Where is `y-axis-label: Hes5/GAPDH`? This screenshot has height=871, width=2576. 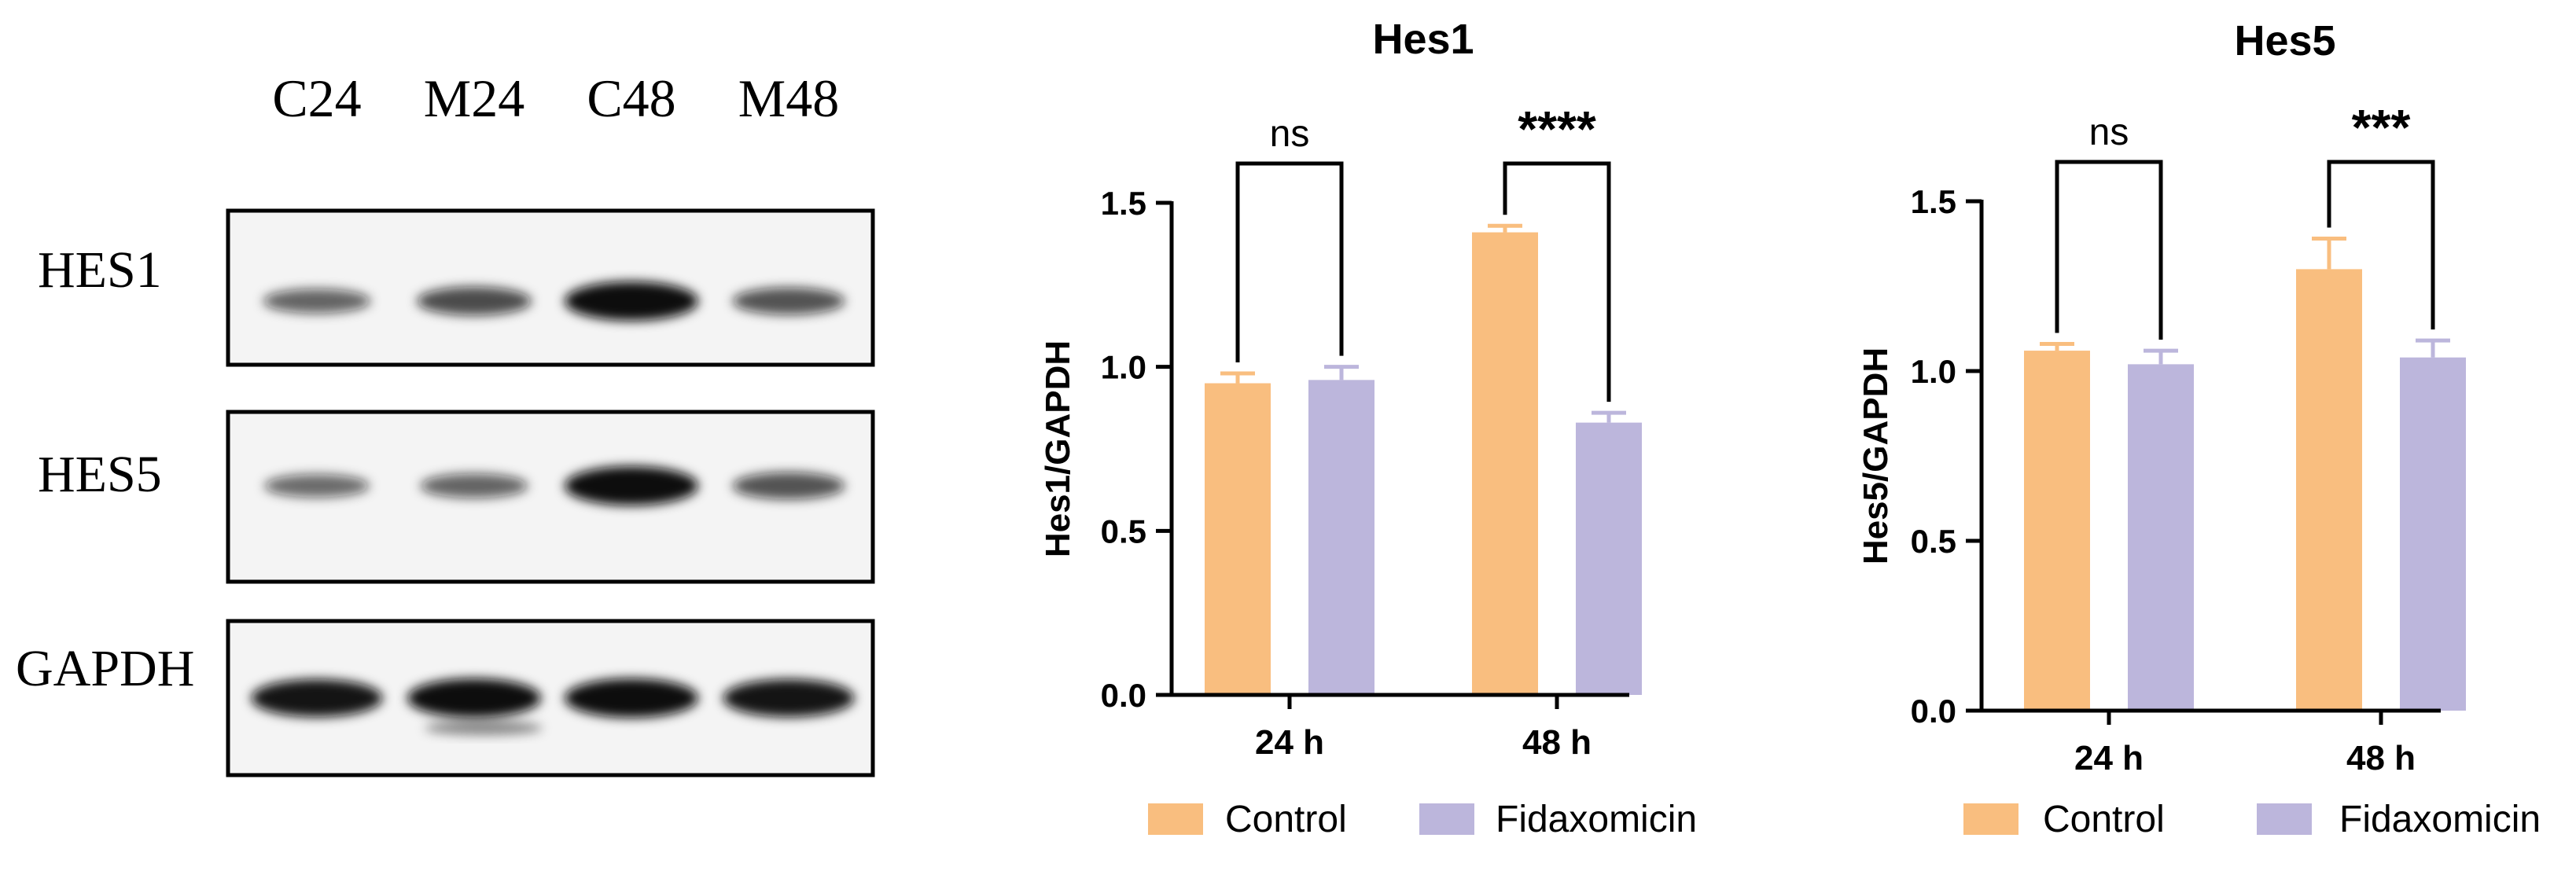
y-axis-label: Hes5/GAPDH is located at coordinates (1876, 455).